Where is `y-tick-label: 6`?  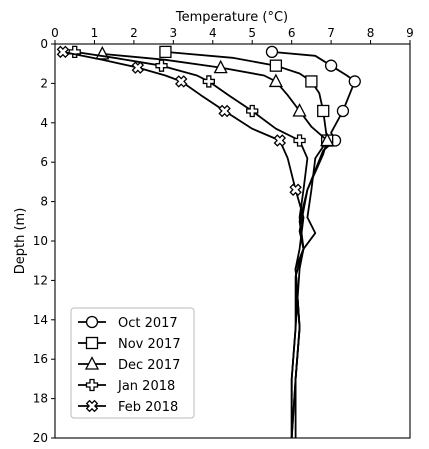
y-tick-label: 6 is located at coordinates (44, 162).